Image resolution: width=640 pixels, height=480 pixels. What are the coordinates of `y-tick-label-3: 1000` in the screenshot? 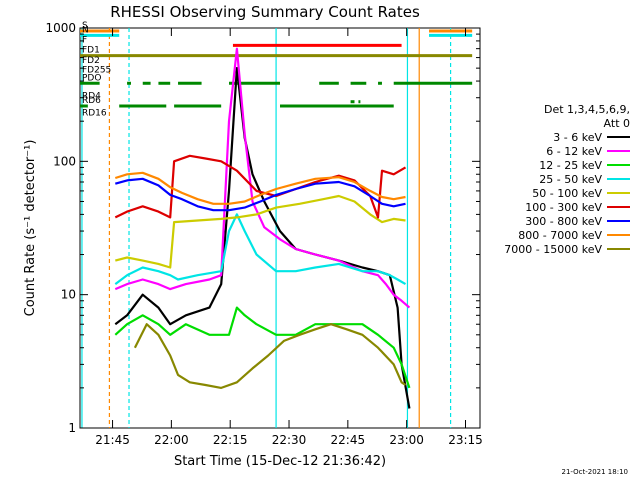 It's located at (60, 28).